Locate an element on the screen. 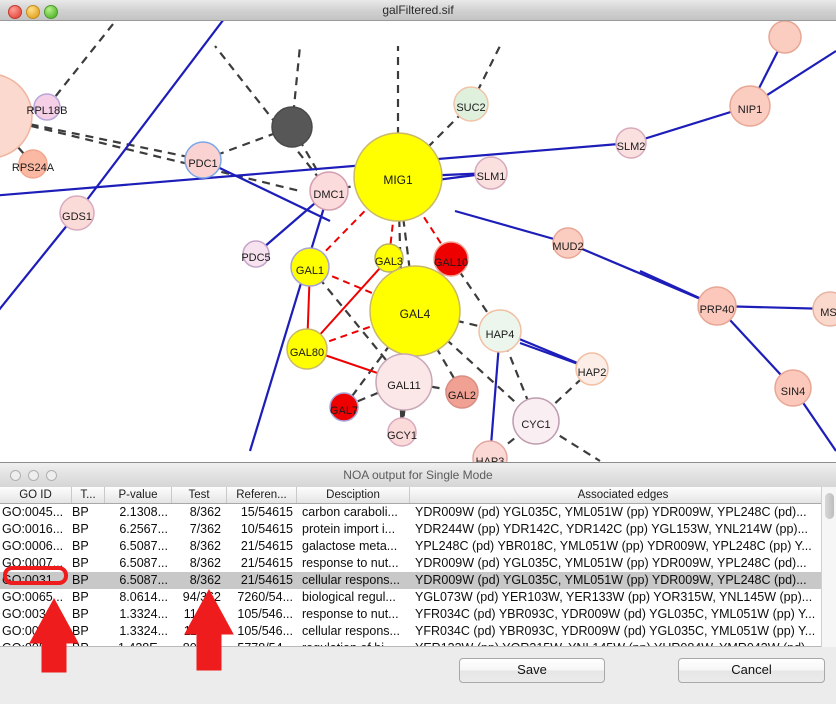 Image resolution: width=836 pixels, height=704 pixels. cancel-button: Cancel is located at coordinates (751, 670).